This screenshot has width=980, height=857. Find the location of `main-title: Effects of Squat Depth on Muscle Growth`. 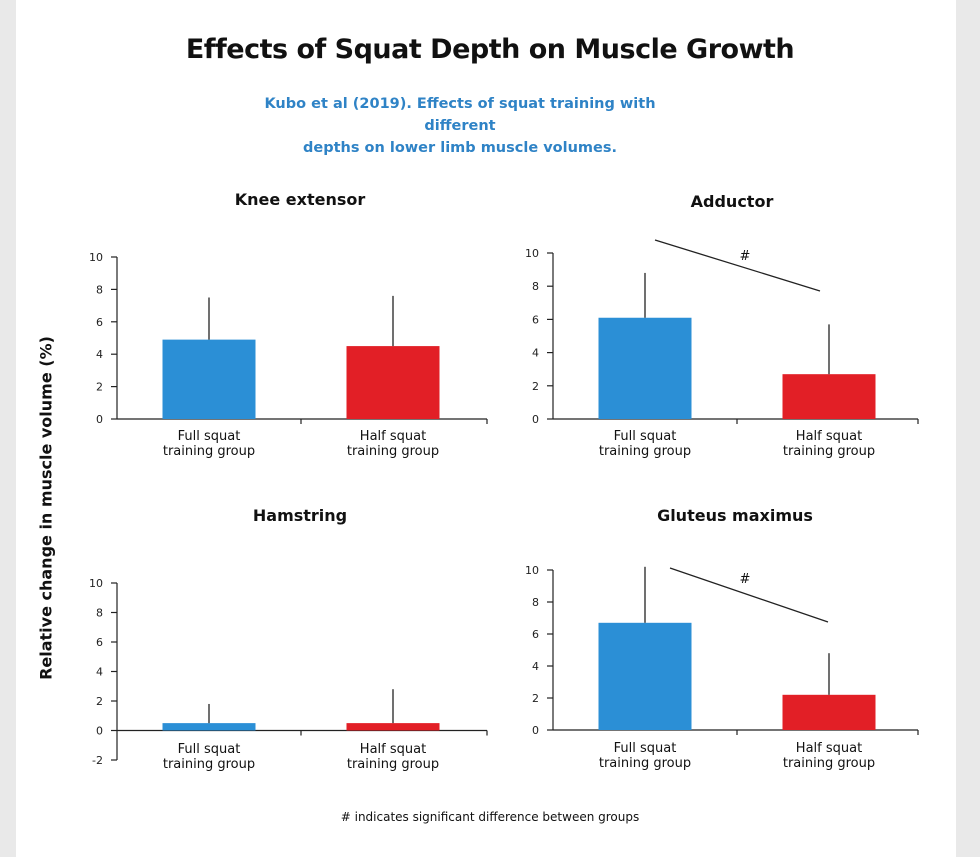

main-title: Effects of Squat Depth on Muscle Growth is located at coordinates (490, 49).